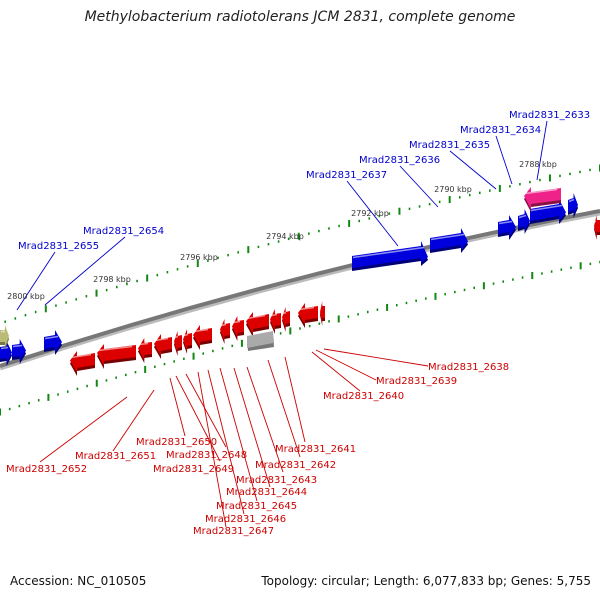 The image size is (600, 600). Describe the element at coordinates (78, 581) in the screenshot. I see `accession-text: Accession: NC_010505` at that location.